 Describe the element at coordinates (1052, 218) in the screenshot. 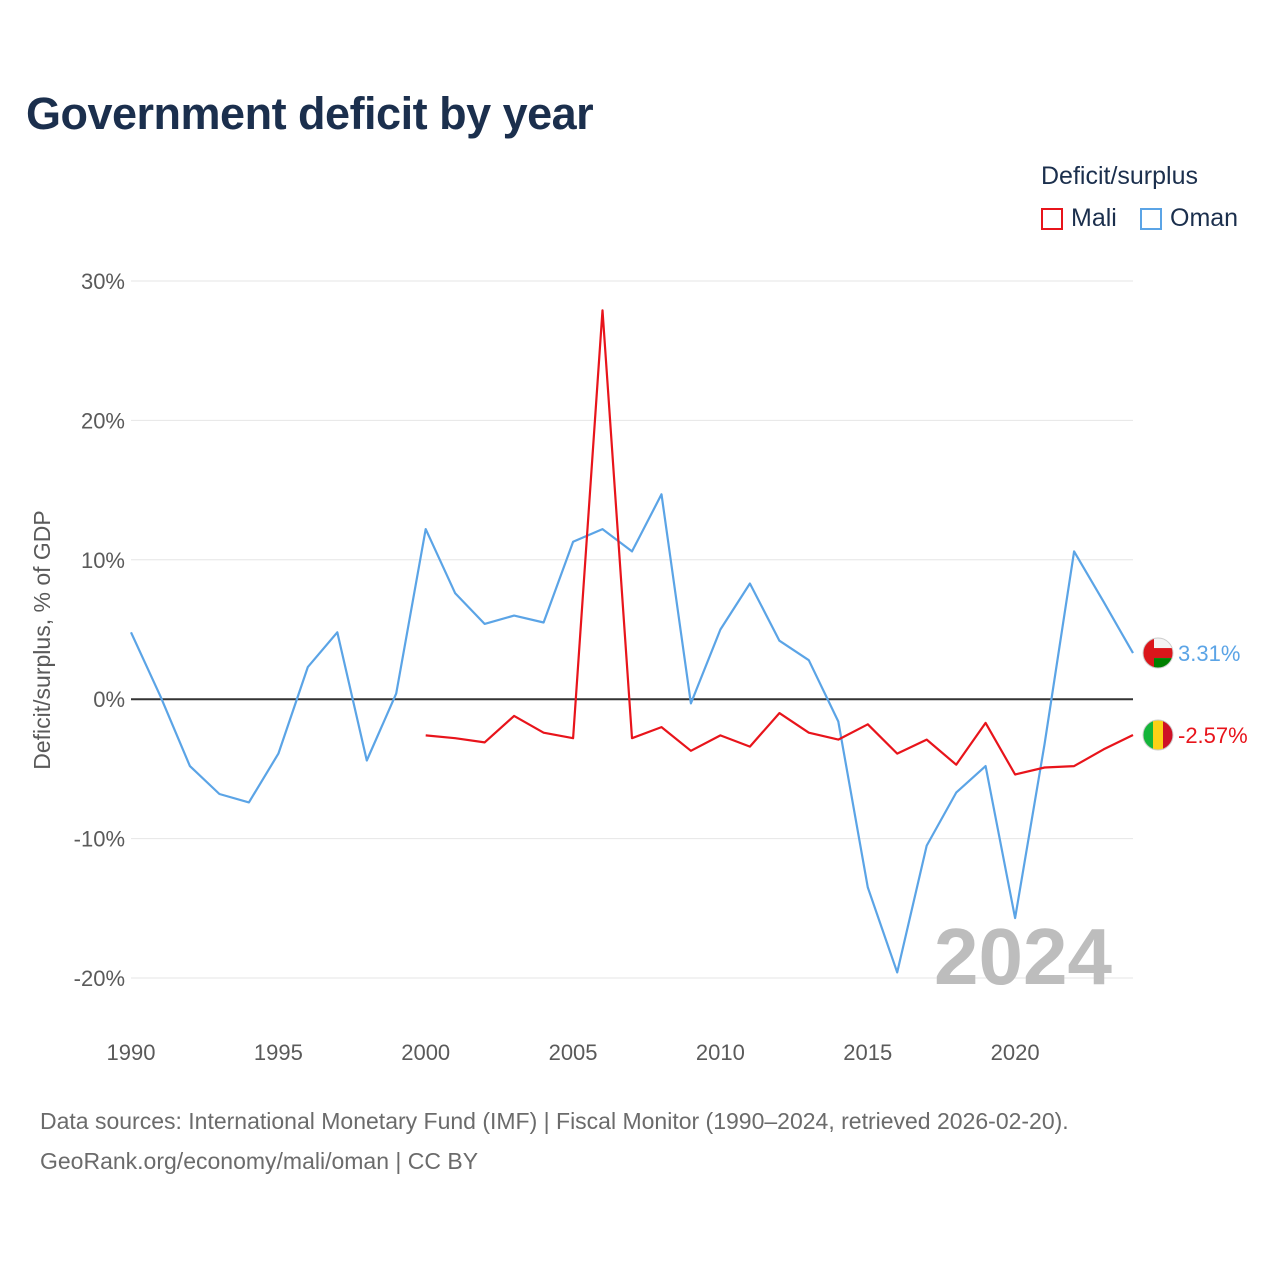

I see `legend-swatch-mali` at that location.